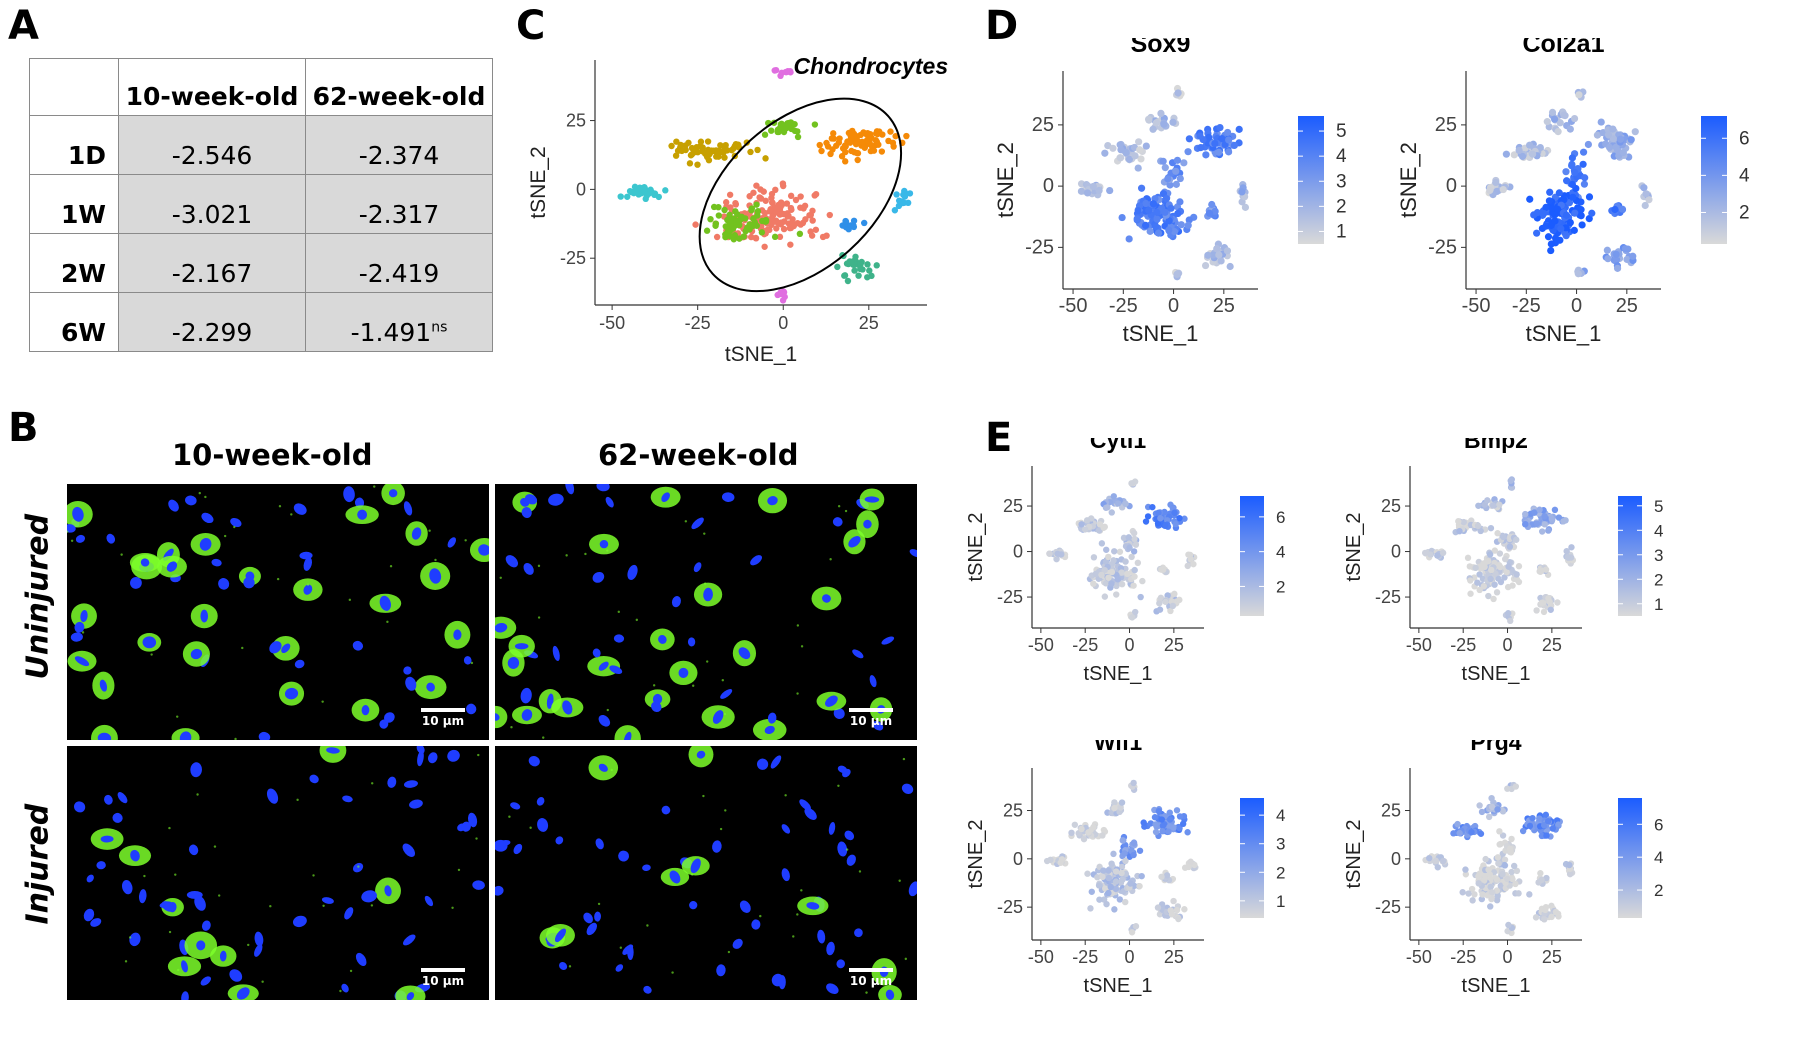 This screenshot has height=1049, width=1798. Describe the element at coordinates (399, 87) in the screenshot. I see `table-header-62wk: 62-week-old` at that location.